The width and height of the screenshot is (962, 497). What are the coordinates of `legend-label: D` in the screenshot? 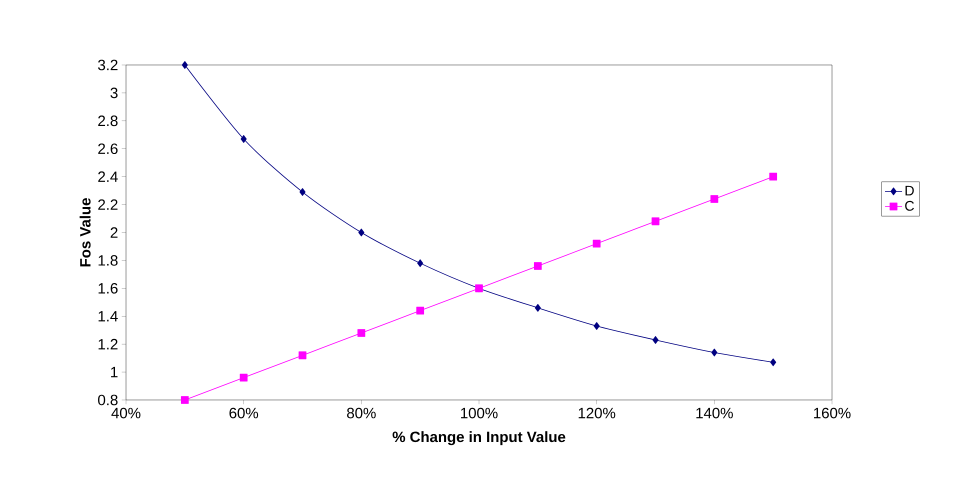 It's located at (910, 191).